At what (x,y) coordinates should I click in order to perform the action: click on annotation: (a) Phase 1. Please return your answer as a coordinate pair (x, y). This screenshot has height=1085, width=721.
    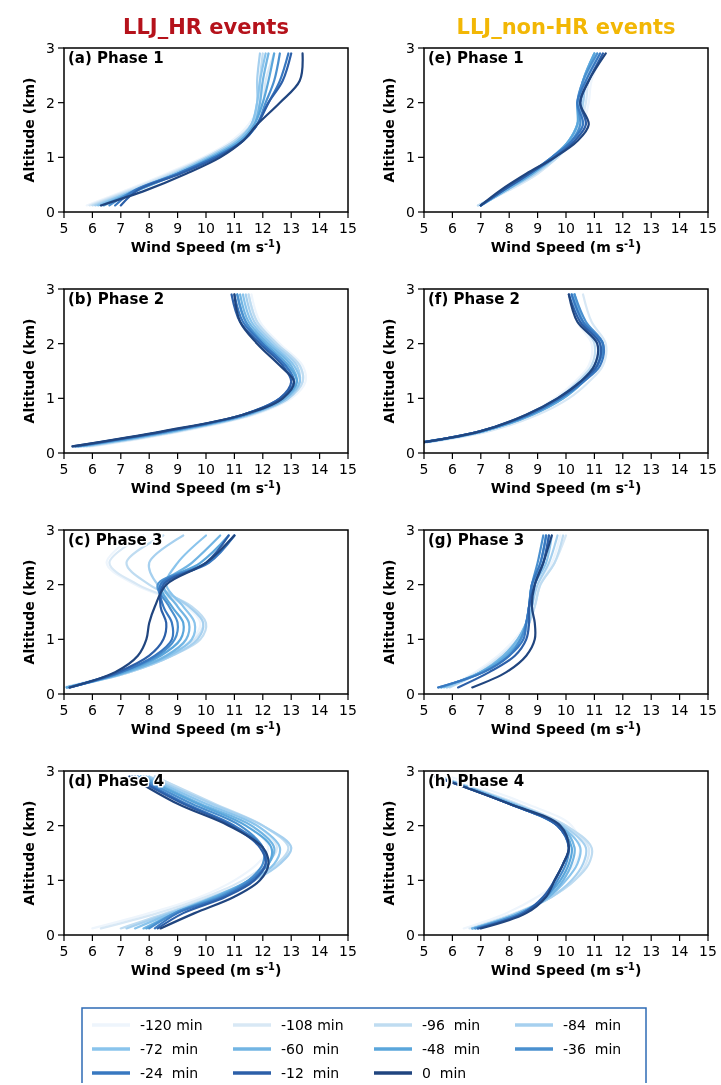
    Looking at the image, I should click on (116, 58).